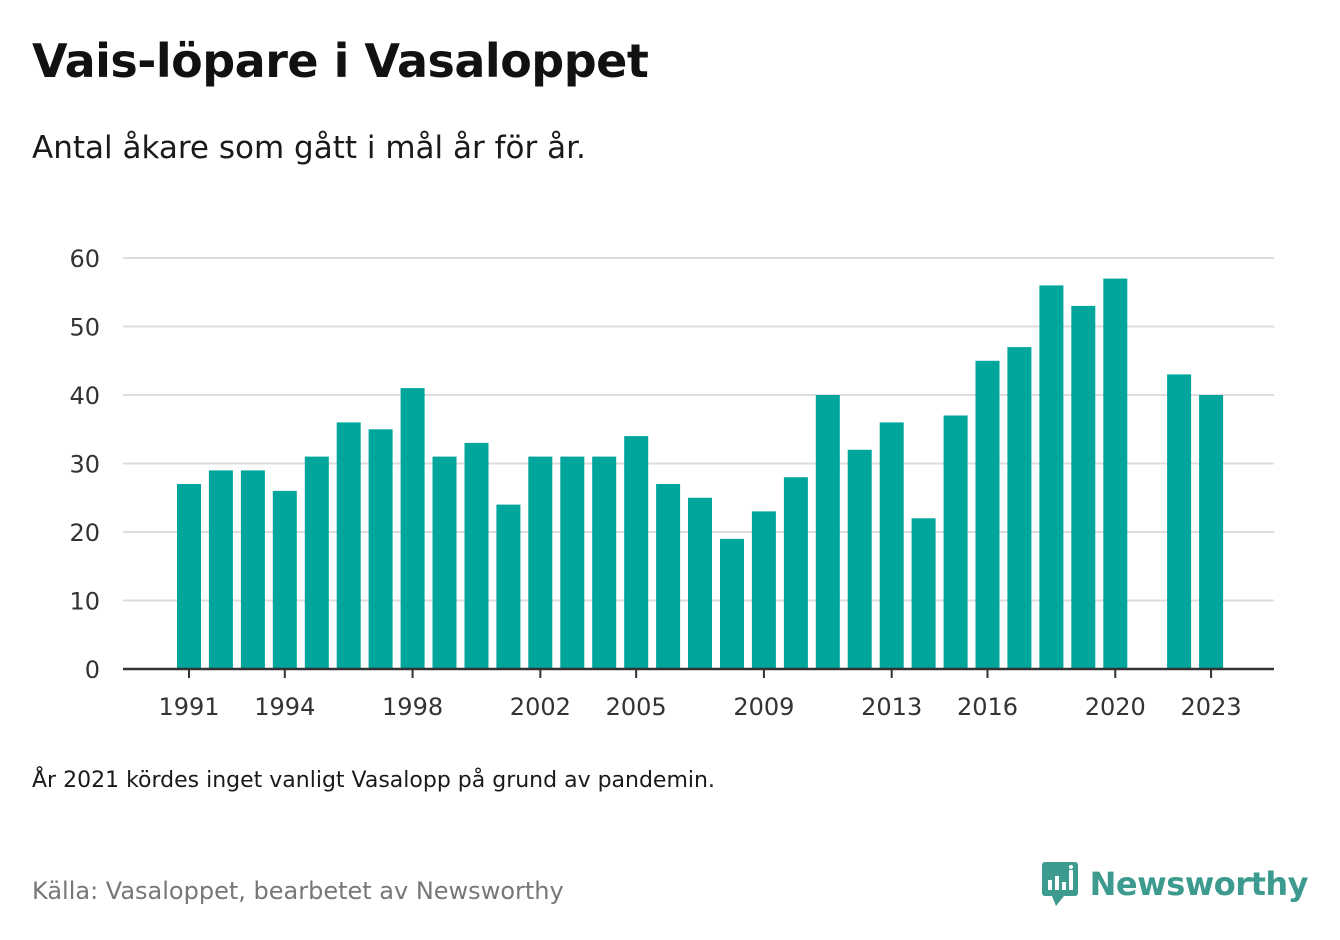  I want to click on newsworthy-logo-icon, so click(1059, 884).